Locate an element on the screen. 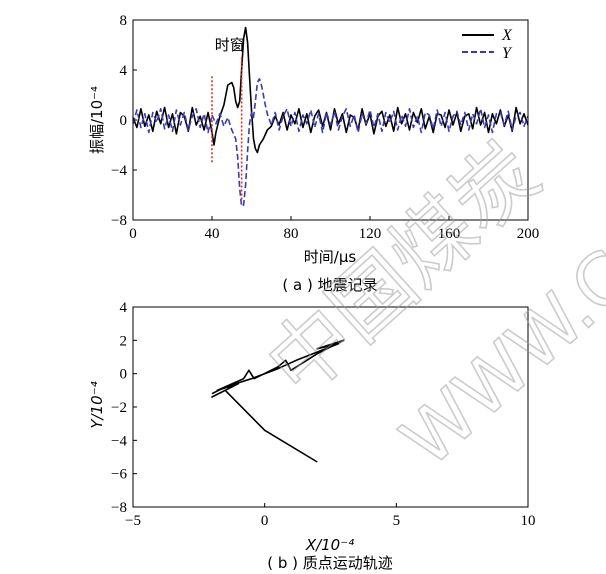 This screenshot has height=574, width=606. time-window-label: 时窗 is located at coordinates (230, 45).